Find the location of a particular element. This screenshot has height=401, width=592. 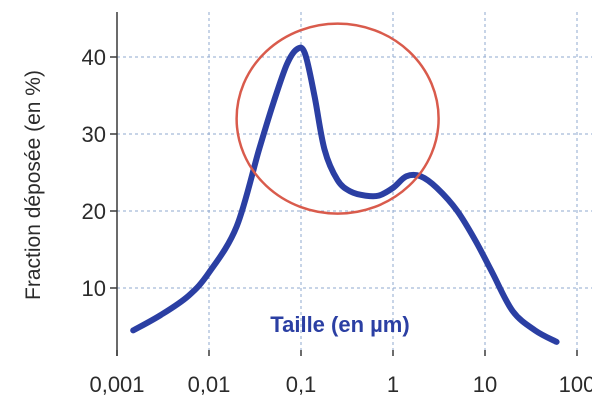

y-tick-label: 30 is located at coordinates (94, 134).